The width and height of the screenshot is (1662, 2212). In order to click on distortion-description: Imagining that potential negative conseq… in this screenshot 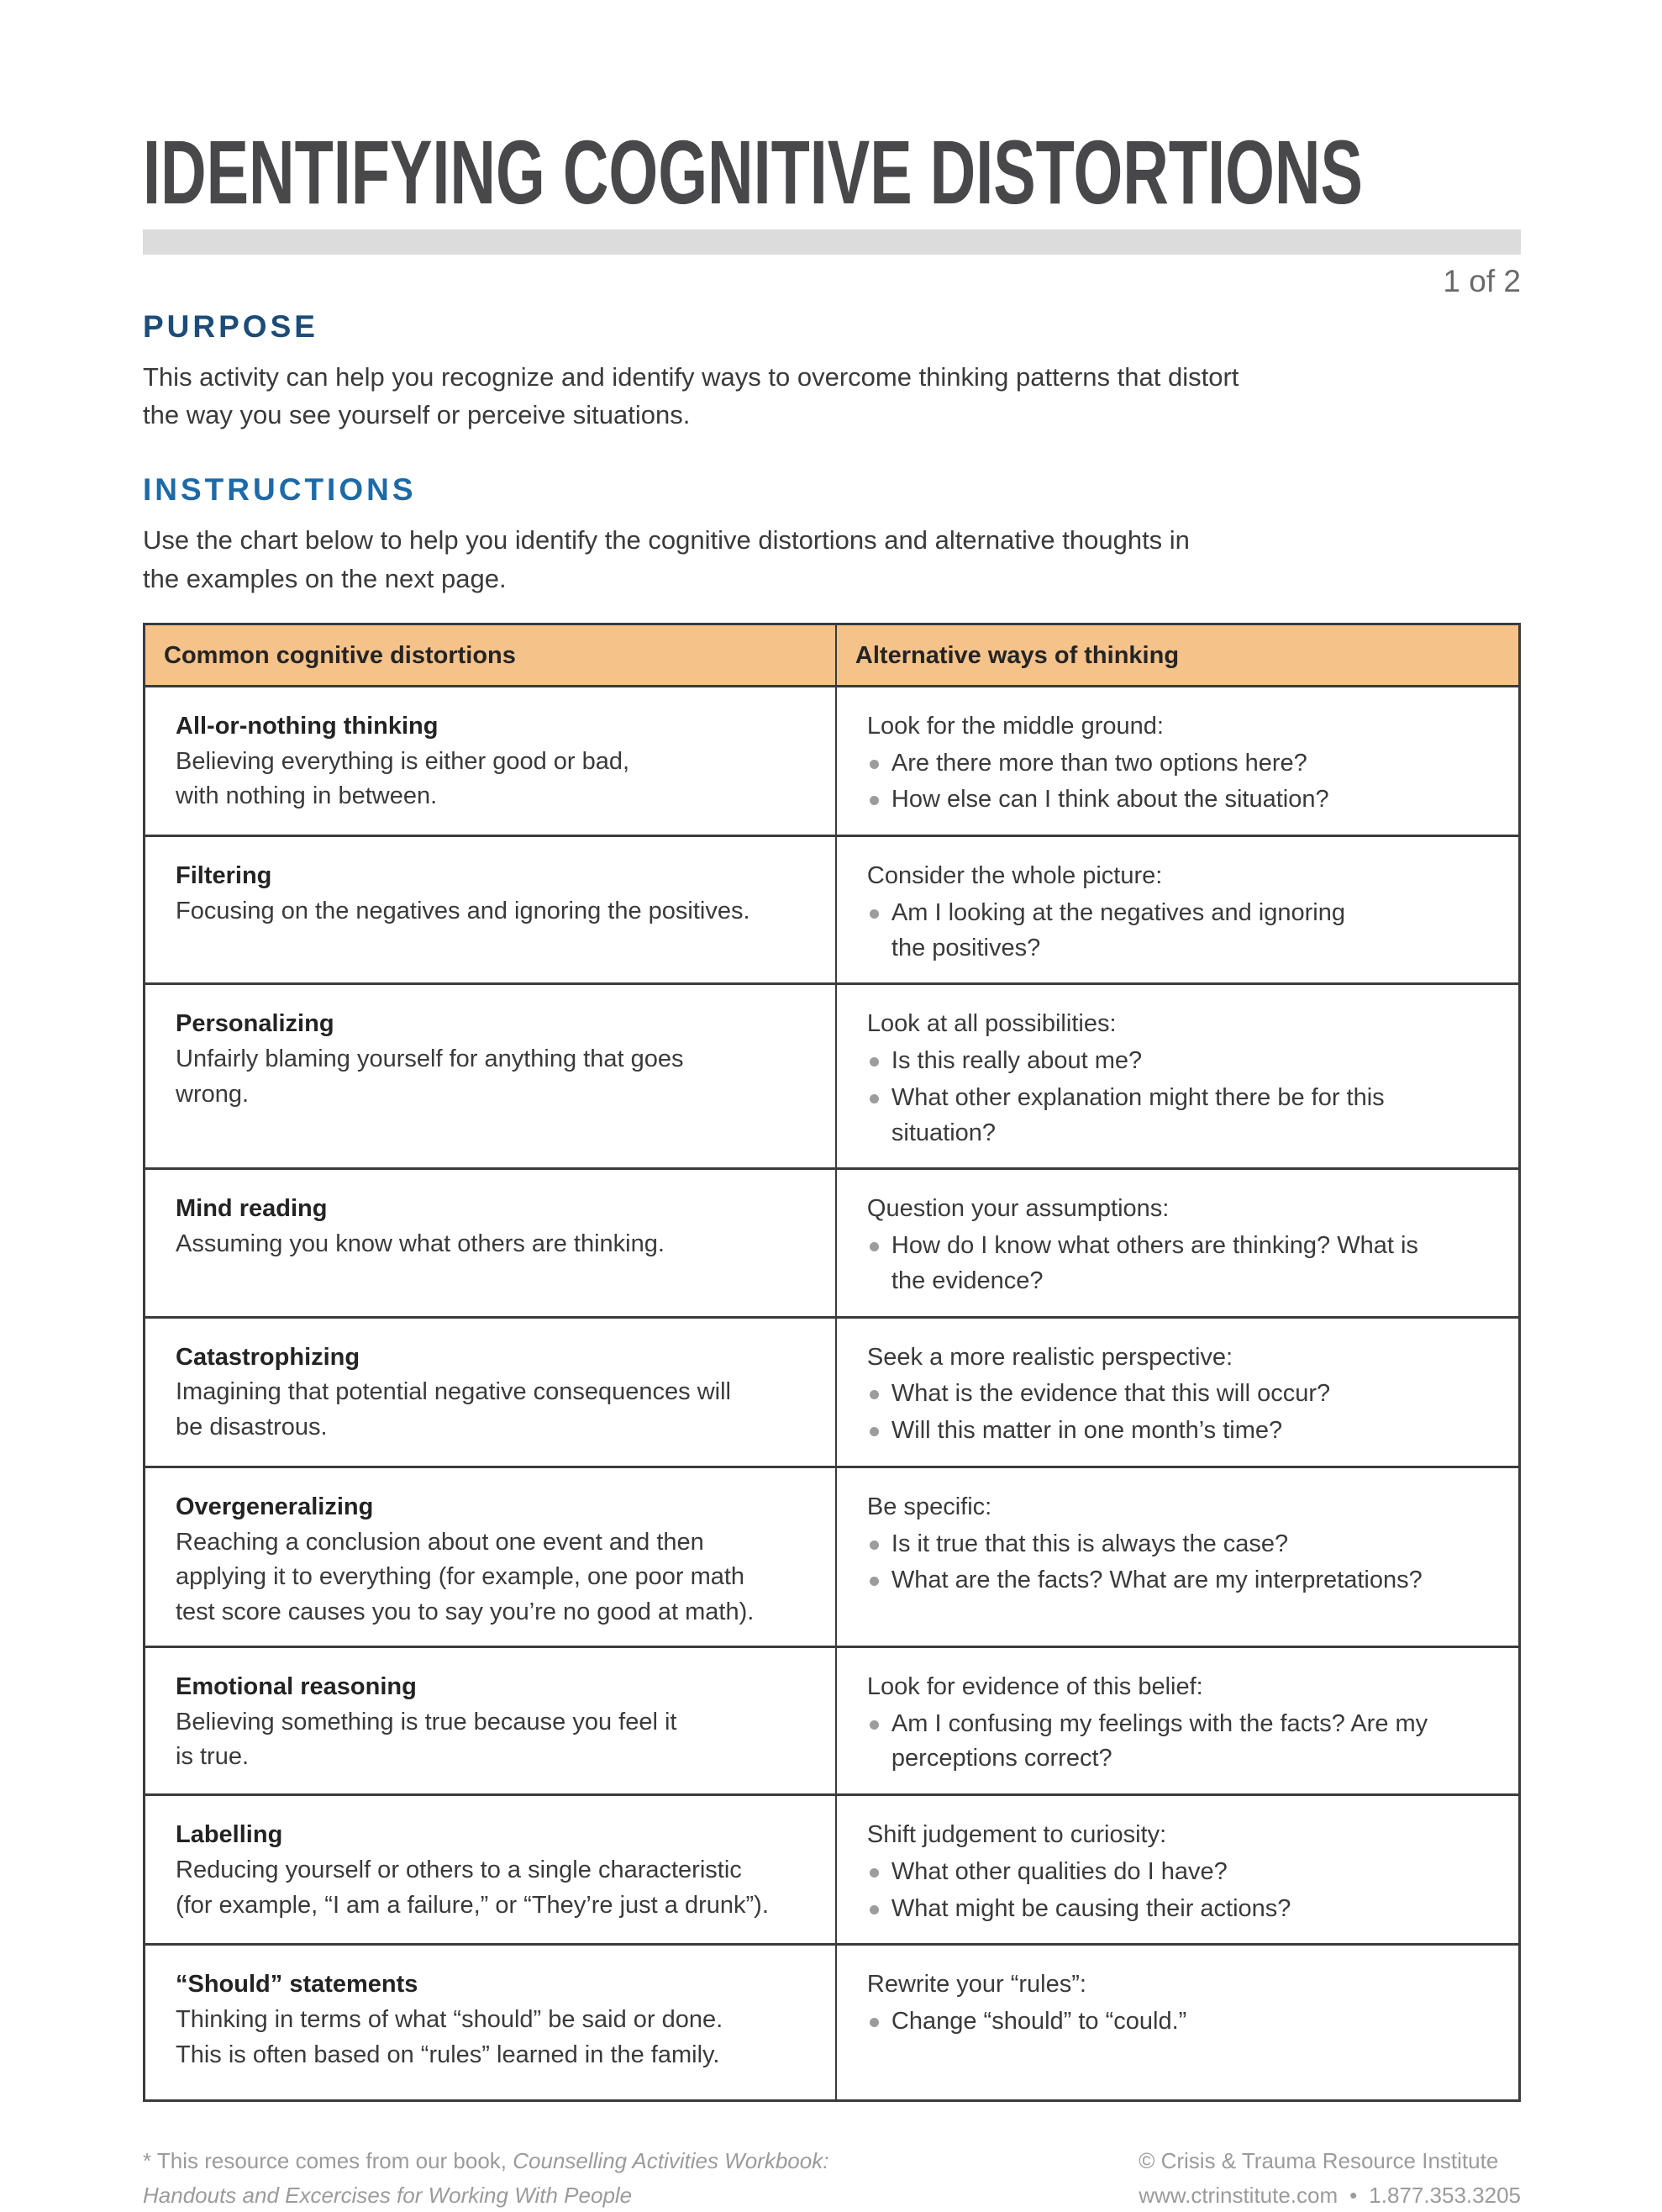, I will do `click(454, 1409)`.